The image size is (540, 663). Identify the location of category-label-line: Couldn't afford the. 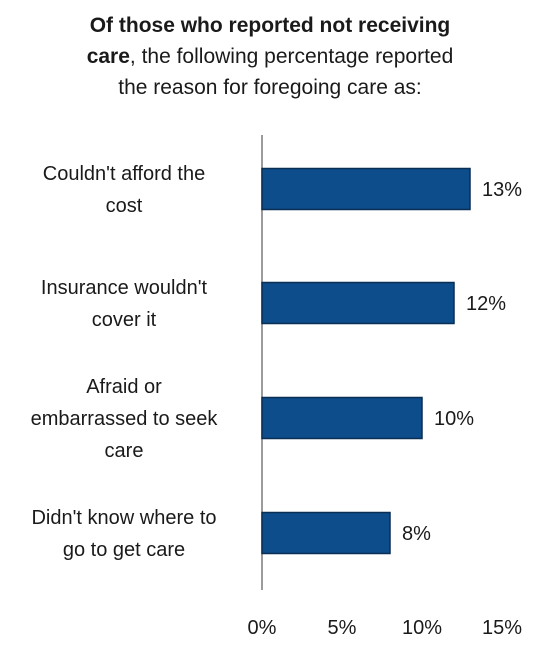
(124, 174).